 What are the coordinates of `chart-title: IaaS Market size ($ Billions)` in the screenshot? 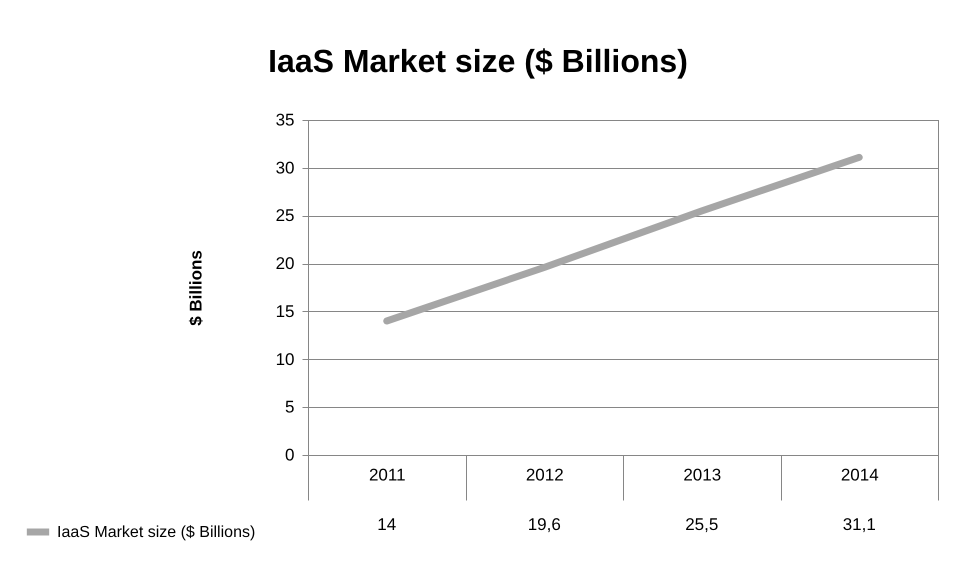 It's located at (478, 61).